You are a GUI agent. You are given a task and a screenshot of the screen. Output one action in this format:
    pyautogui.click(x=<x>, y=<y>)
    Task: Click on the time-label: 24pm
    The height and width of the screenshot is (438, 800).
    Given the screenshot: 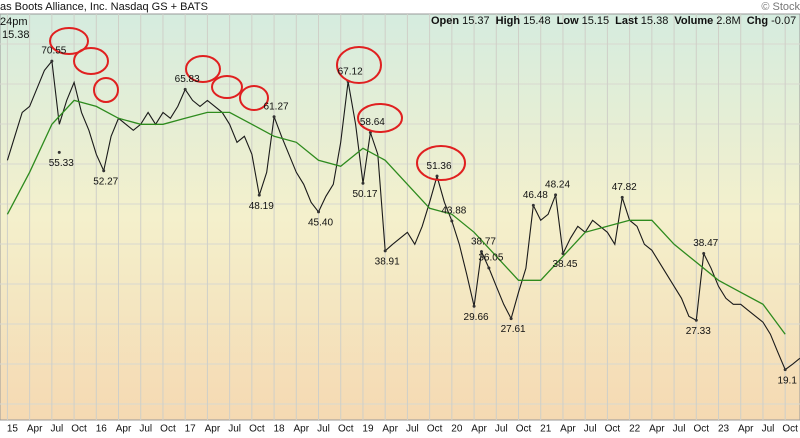 What is the action you would take?
    pyautogui.click(x=14, y=22)
    